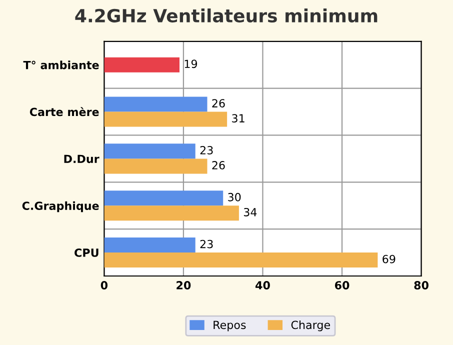  What do you see at coordinates (86, 252) in the screenshot?
I see `y-tick-label: CPU` at bounding box center [86, 252].